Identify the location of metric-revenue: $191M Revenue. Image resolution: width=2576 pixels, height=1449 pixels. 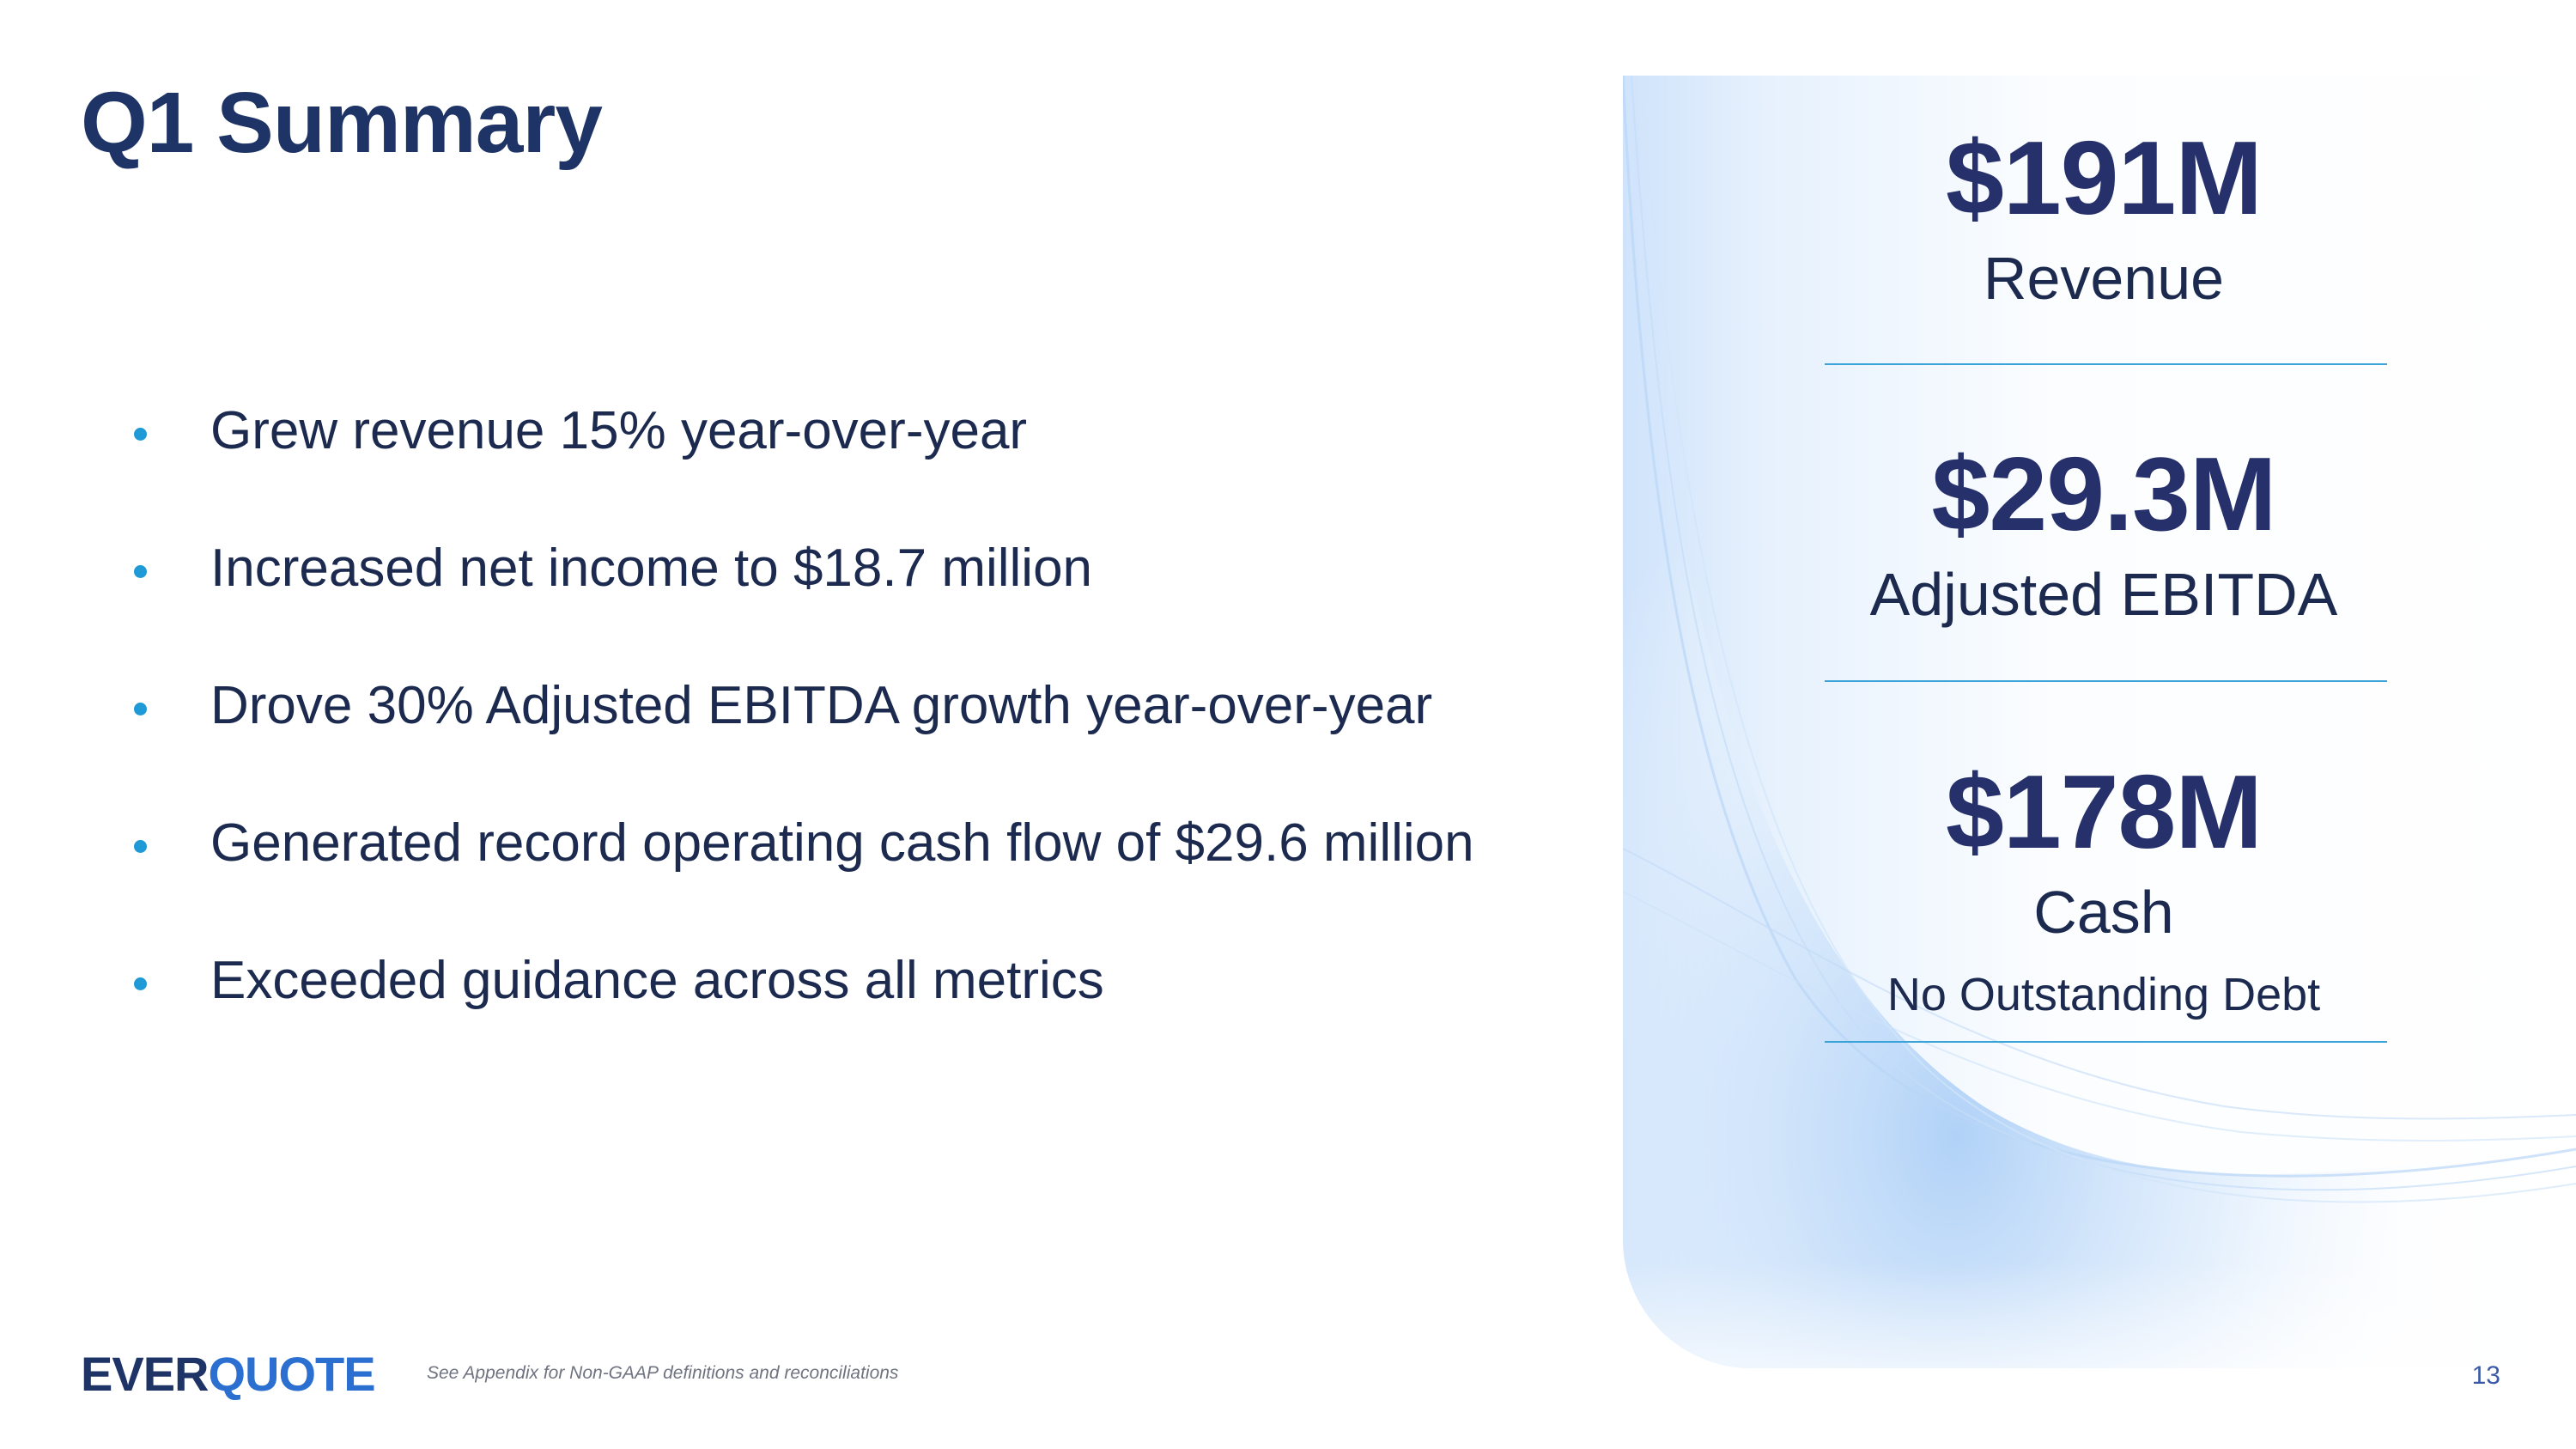
(2104, 217).